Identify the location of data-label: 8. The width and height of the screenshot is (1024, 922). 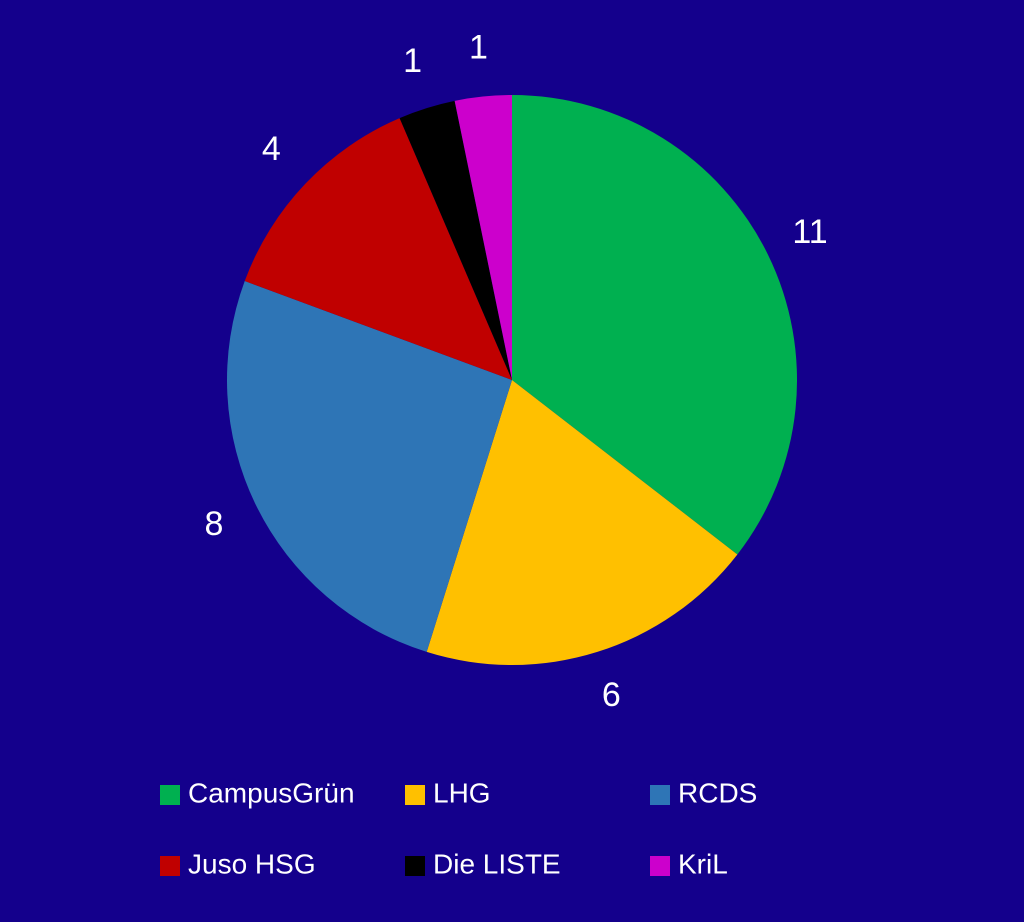
(213, 524).